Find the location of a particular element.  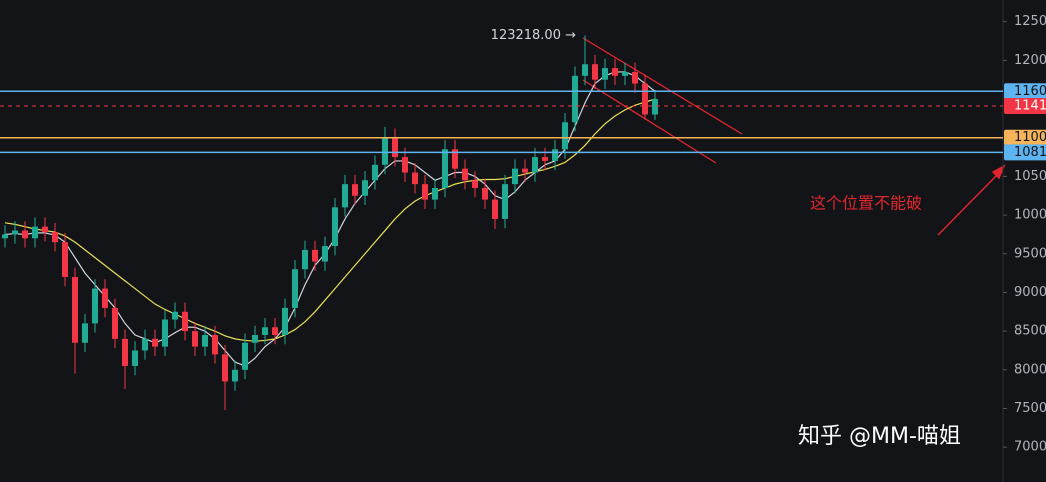

y-tick-label: 100000 is located at coordinates (1030, 215).